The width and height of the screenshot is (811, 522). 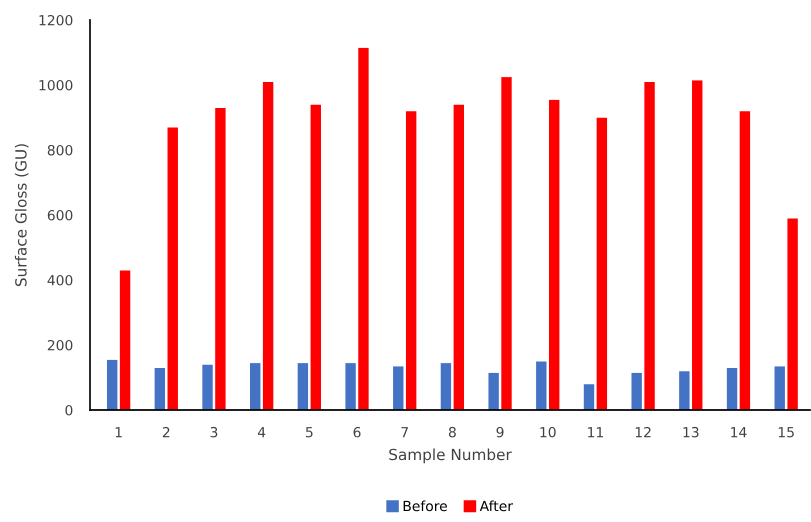 What do you see at coordinates (21, 215) in the screenshot?
I see `y-axis-title: Surface Gloss (GU)` at bounding box center [21, 215].